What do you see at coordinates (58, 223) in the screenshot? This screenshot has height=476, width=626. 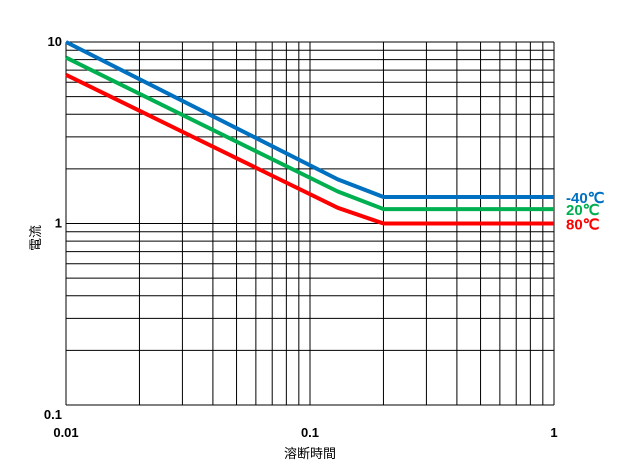 I see `y-tick-label: 1` at bounding box center [58, 223].